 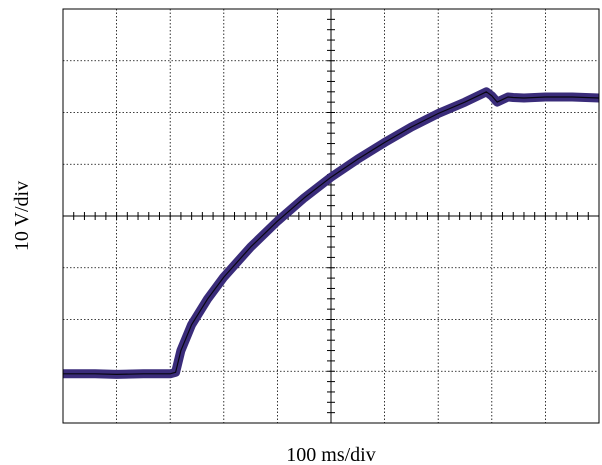 I want to click on x-axis-label: 100 ms/div, so click(x=330, y=454).